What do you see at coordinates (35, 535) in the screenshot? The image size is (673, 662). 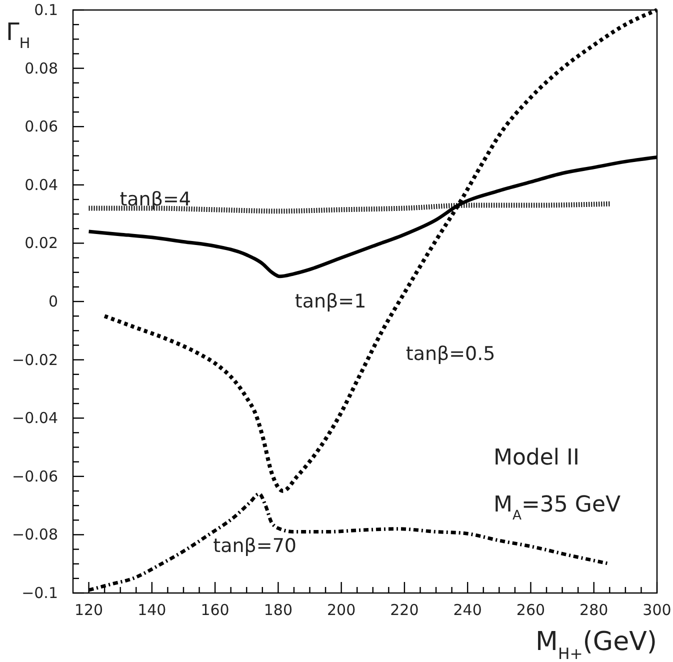 I see `y-tick-label: −0.08` at bounding box center [35, 535].